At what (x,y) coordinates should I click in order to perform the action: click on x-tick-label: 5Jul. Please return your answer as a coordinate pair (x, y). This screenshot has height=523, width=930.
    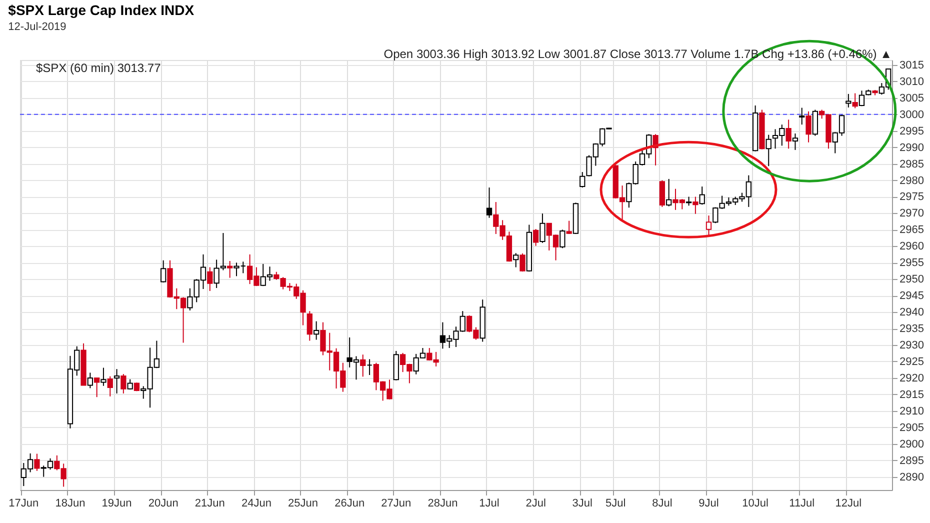
    Looking at the image, I should click on (616, 504).